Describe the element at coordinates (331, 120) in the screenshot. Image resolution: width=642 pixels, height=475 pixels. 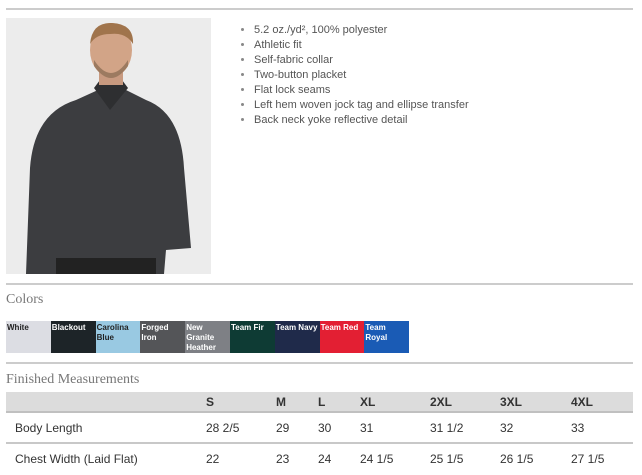
I see `feature-text: Back neck yoke reflective detail` at that location.